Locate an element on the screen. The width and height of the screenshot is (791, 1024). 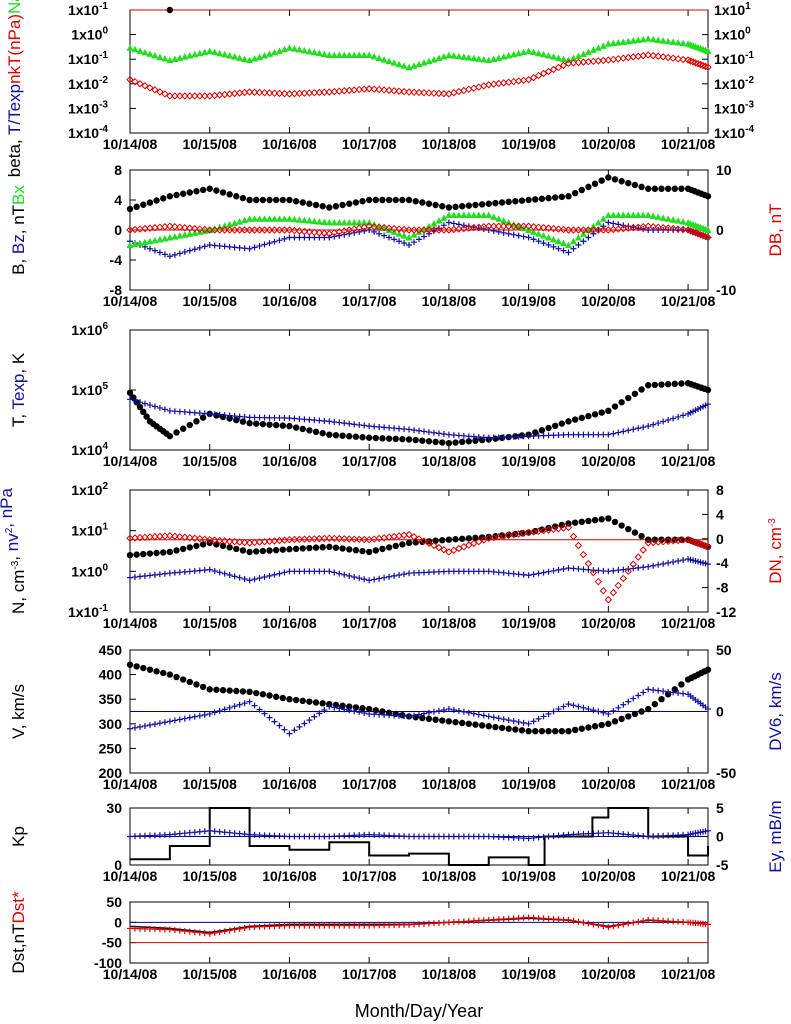
x-tick-label: 10/14/08 is located at coordinates (130, 301).